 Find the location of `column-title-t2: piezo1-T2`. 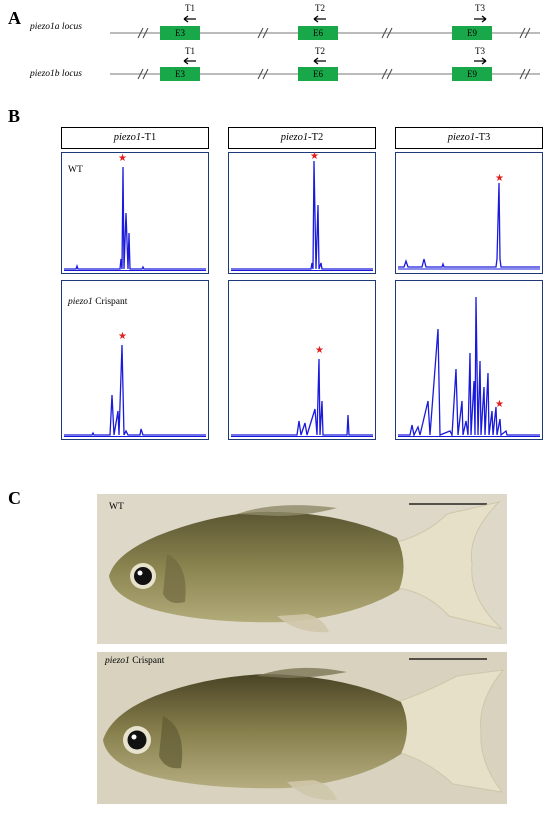

column-title-t2: piezo1-T2 is located at coordinates (302, 138).